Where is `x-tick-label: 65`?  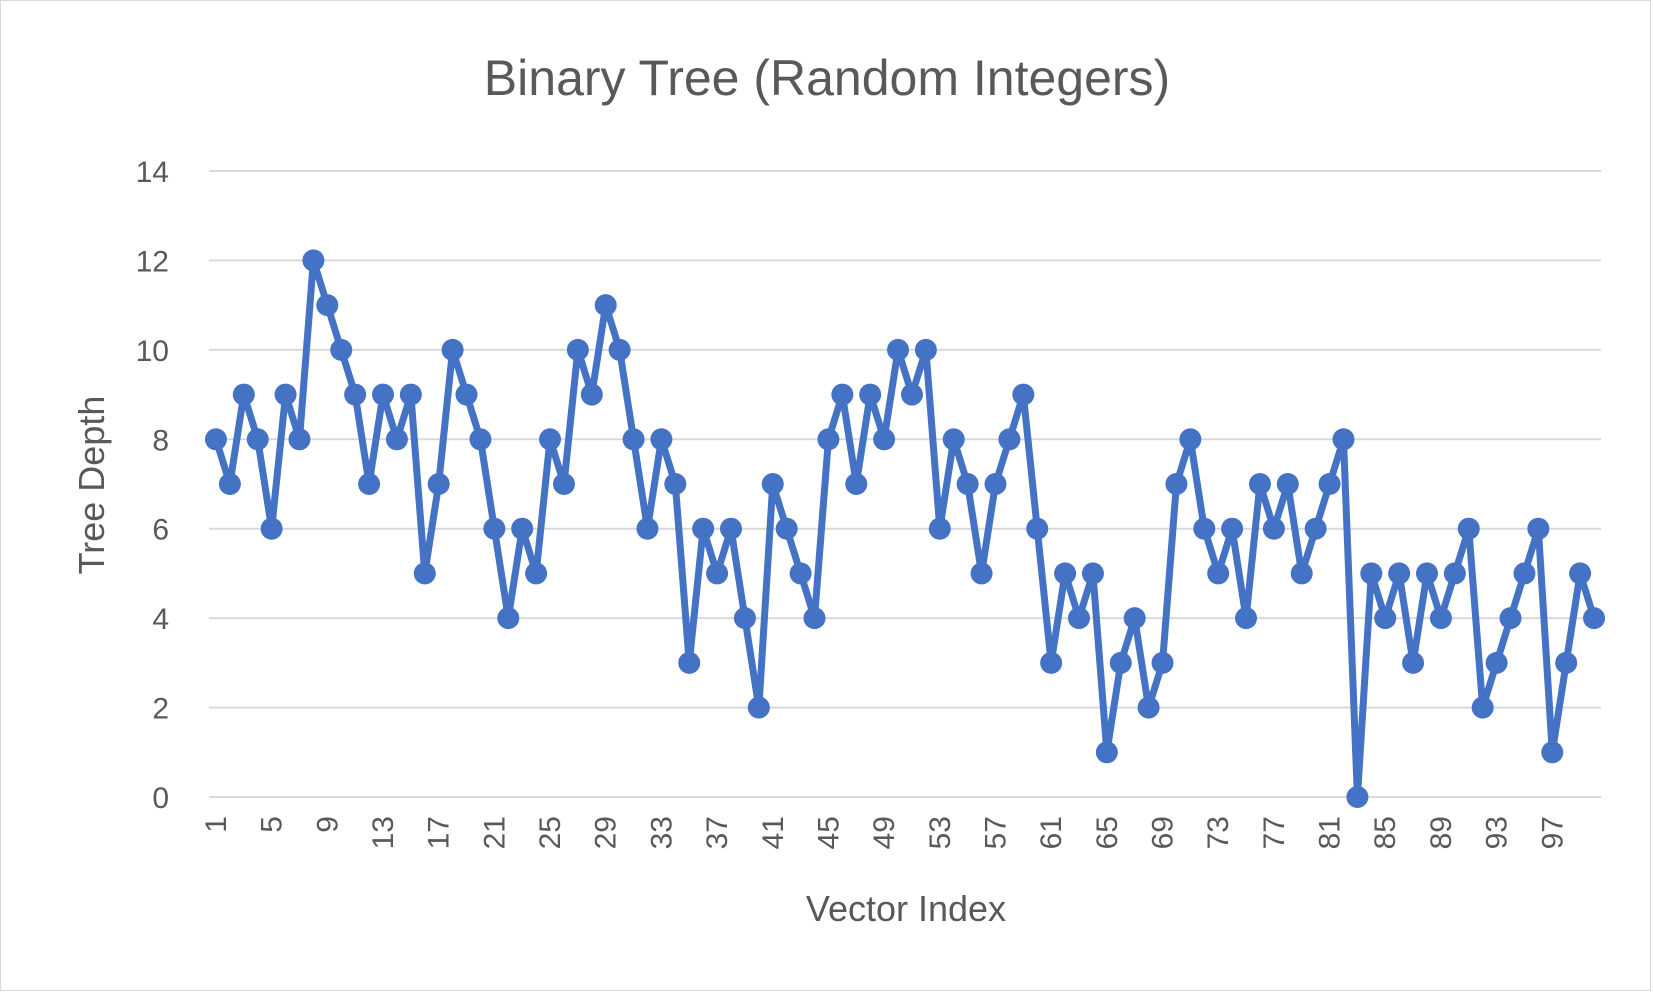
x-tick-label: 65 is located at coordinates (1107, 832).